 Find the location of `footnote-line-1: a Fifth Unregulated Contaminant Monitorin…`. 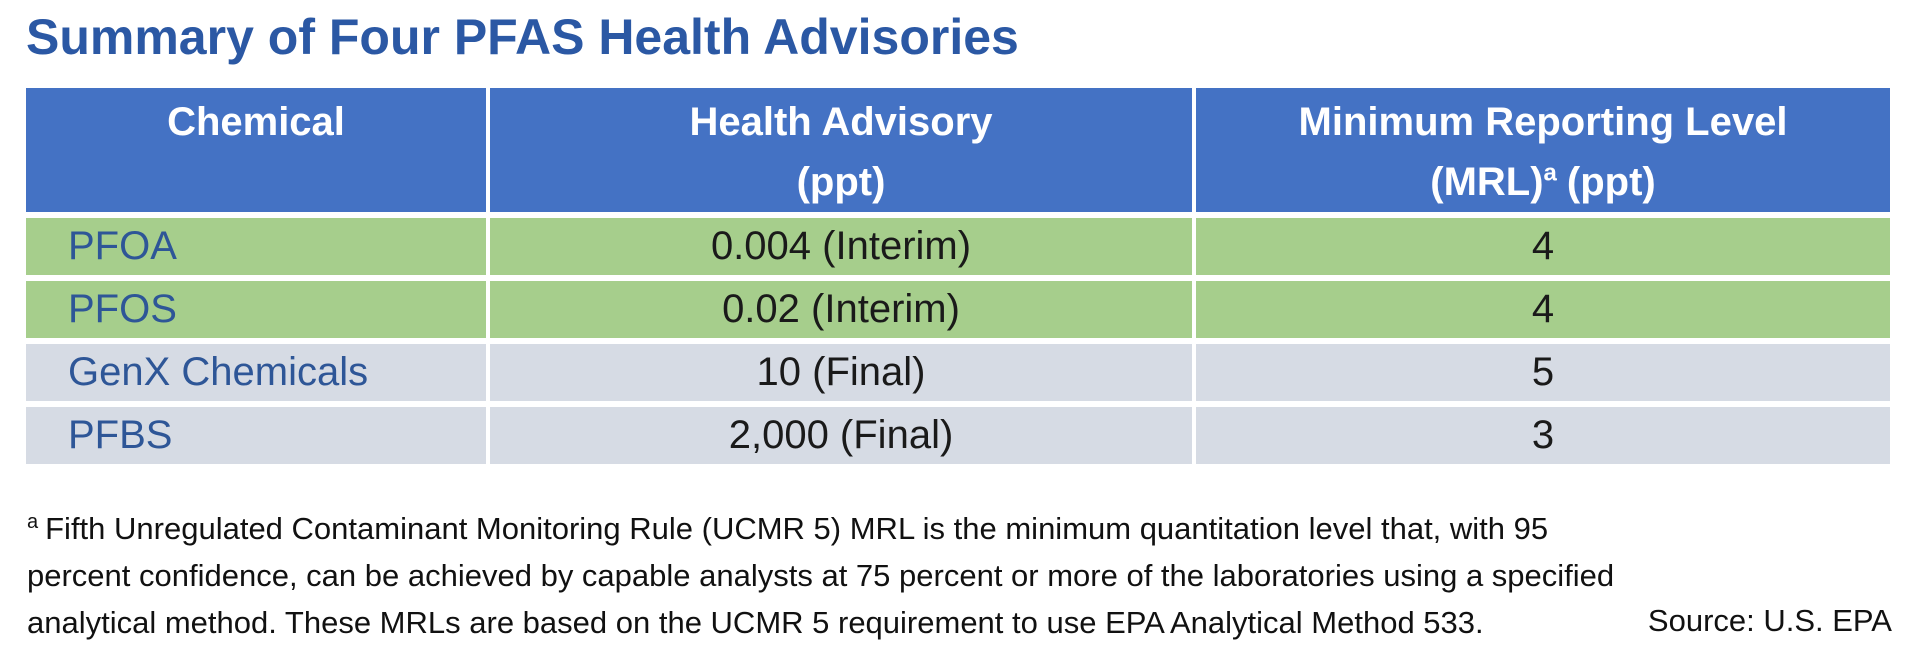

footnote-line-1: a Fifth Unregulated Contaminant Monitorin… is located at coordinates (959, 528).